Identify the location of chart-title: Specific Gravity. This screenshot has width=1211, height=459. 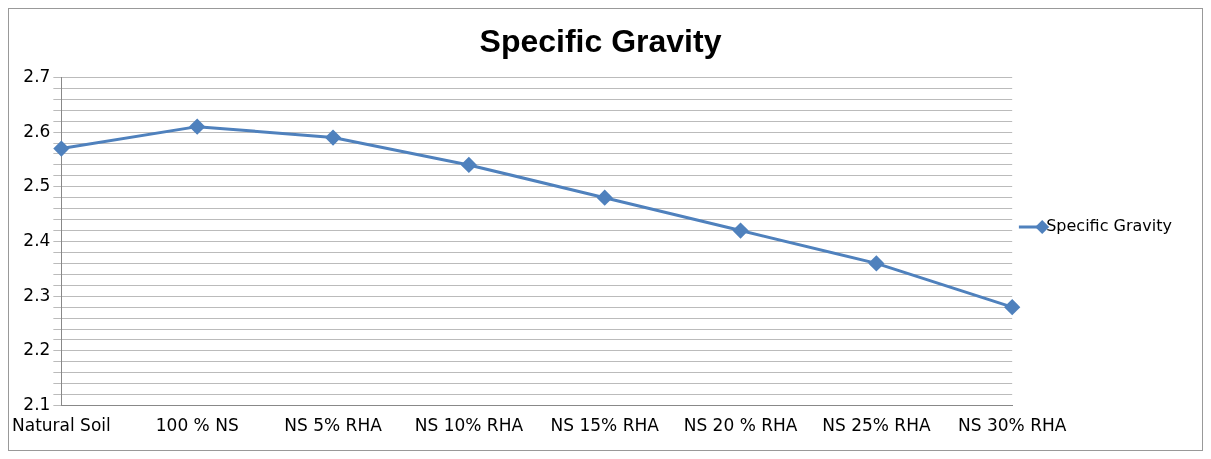
(600, 41).